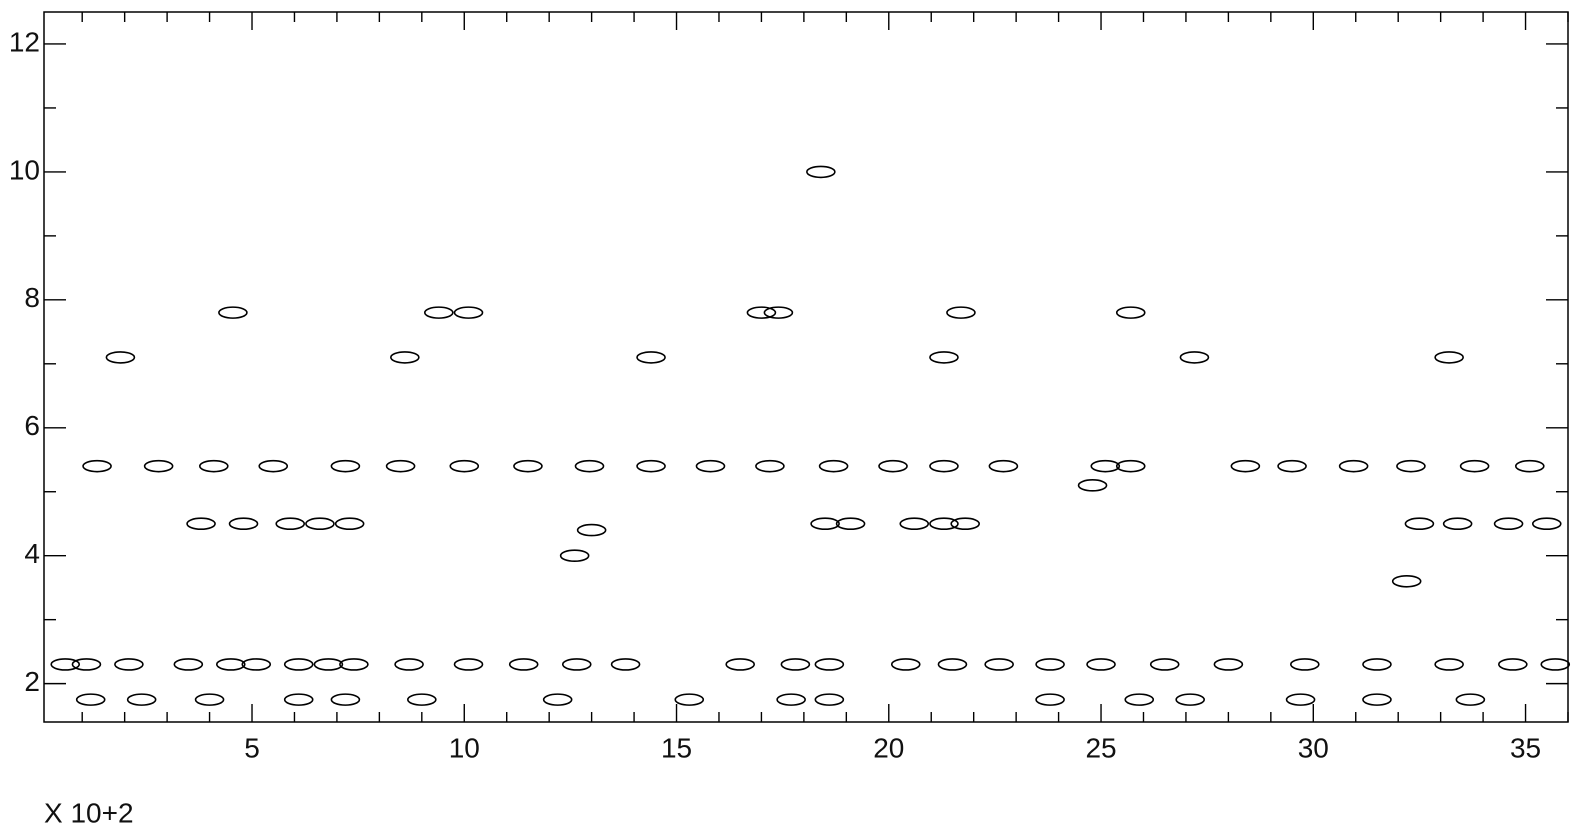 The width and height of the screenshot is (1578, 837). I want to click on x-tick-label: 30, so click(1313, 747).